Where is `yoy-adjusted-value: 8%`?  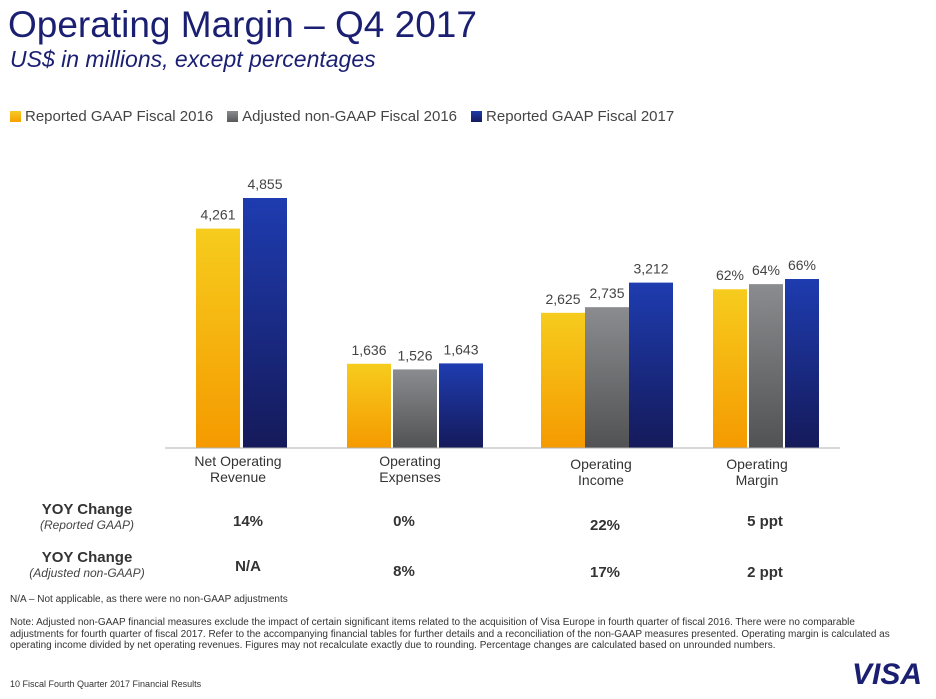
yoy-adjusted-value: 8% is located at coordinates (404, 571).